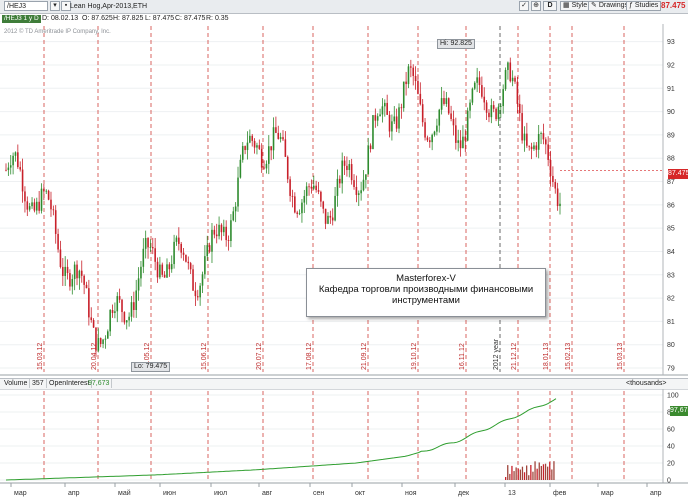  I want to click on expiry-date-label: 18.01.13, so click(546, 356).